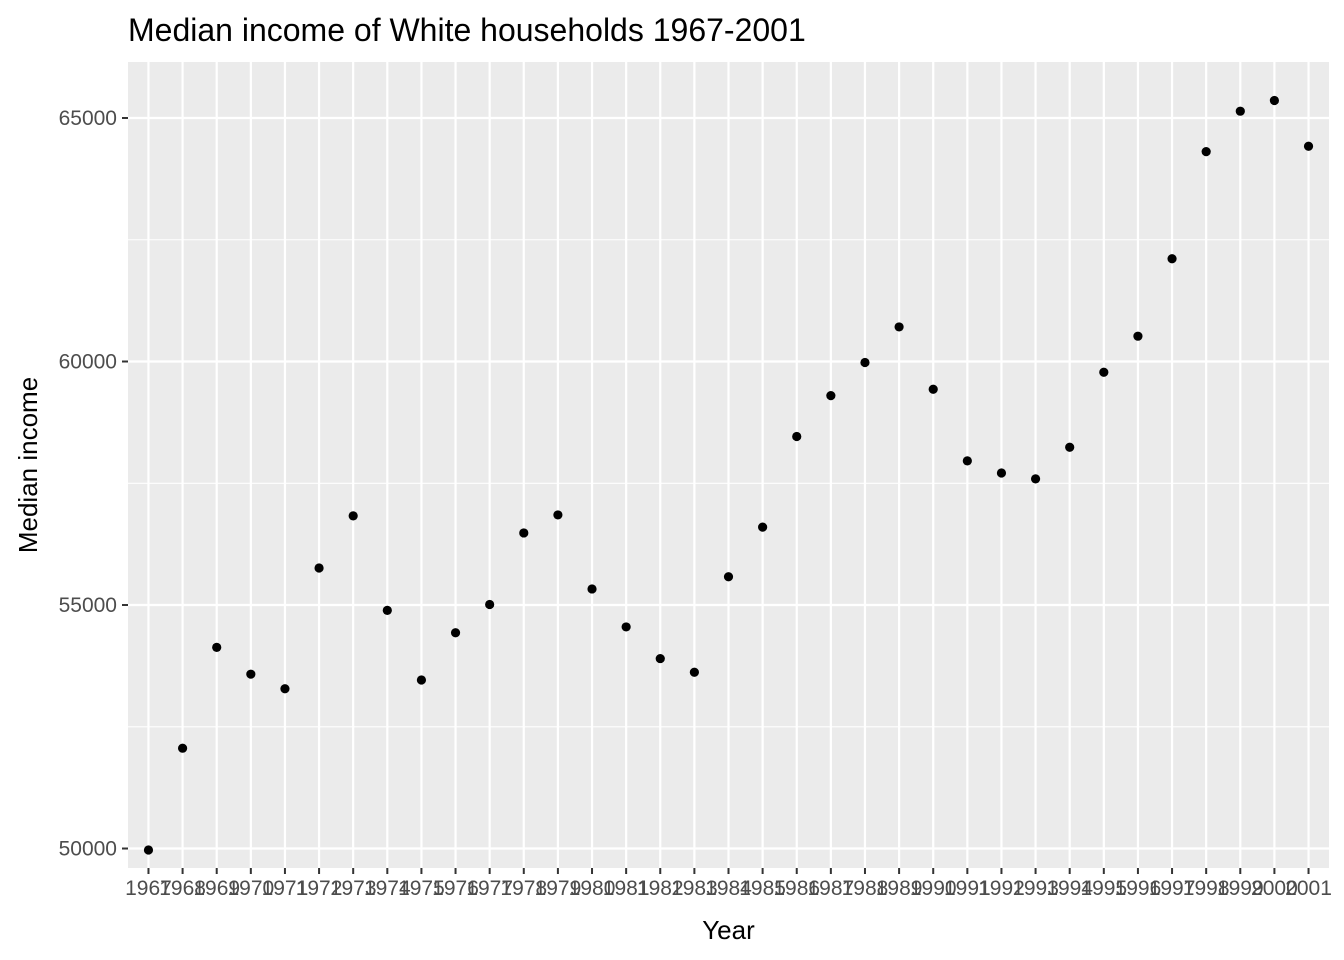  What do you see at coordinates (728, 888) in the screenshot?
I see `x-tick-label: 1984` at bounding box center [728, 888].